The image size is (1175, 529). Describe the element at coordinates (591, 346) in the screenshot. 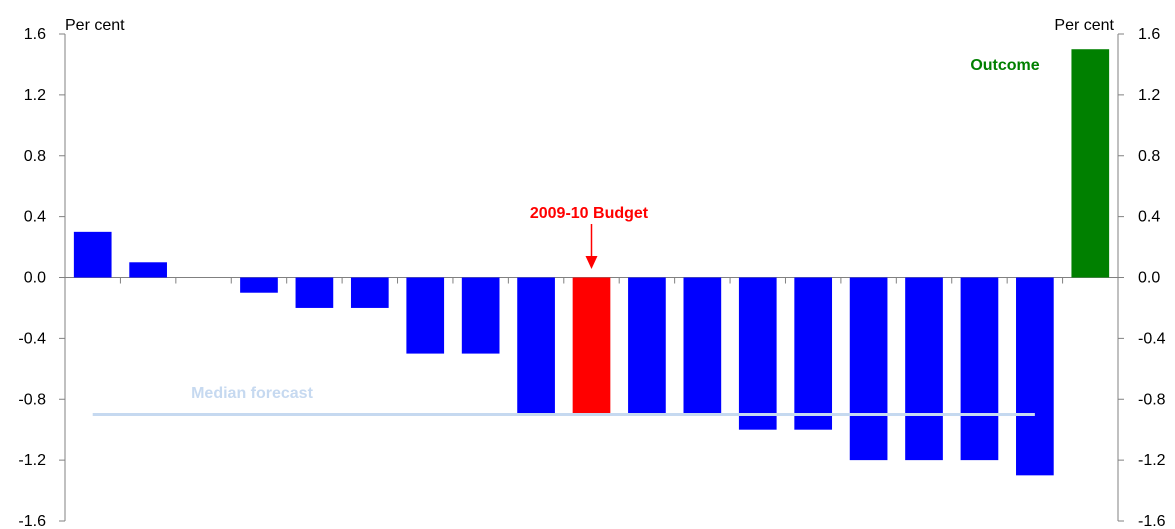

I see `budget-bar` at that location.